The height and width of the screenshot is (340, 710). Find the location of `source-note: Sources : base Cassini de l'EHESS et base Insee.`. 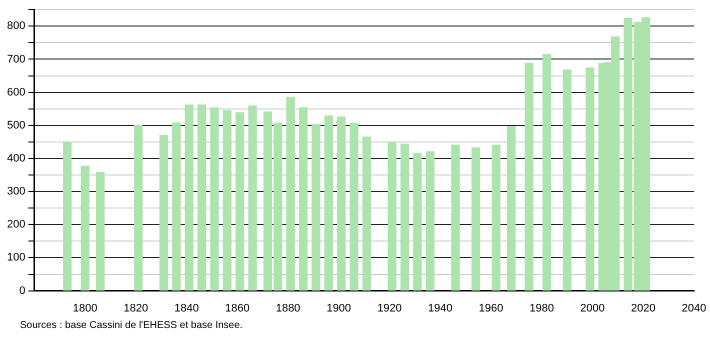

source-note: Sources : base Cassini de l'EHESS et base Insee. is located at coordinates (132, 325).